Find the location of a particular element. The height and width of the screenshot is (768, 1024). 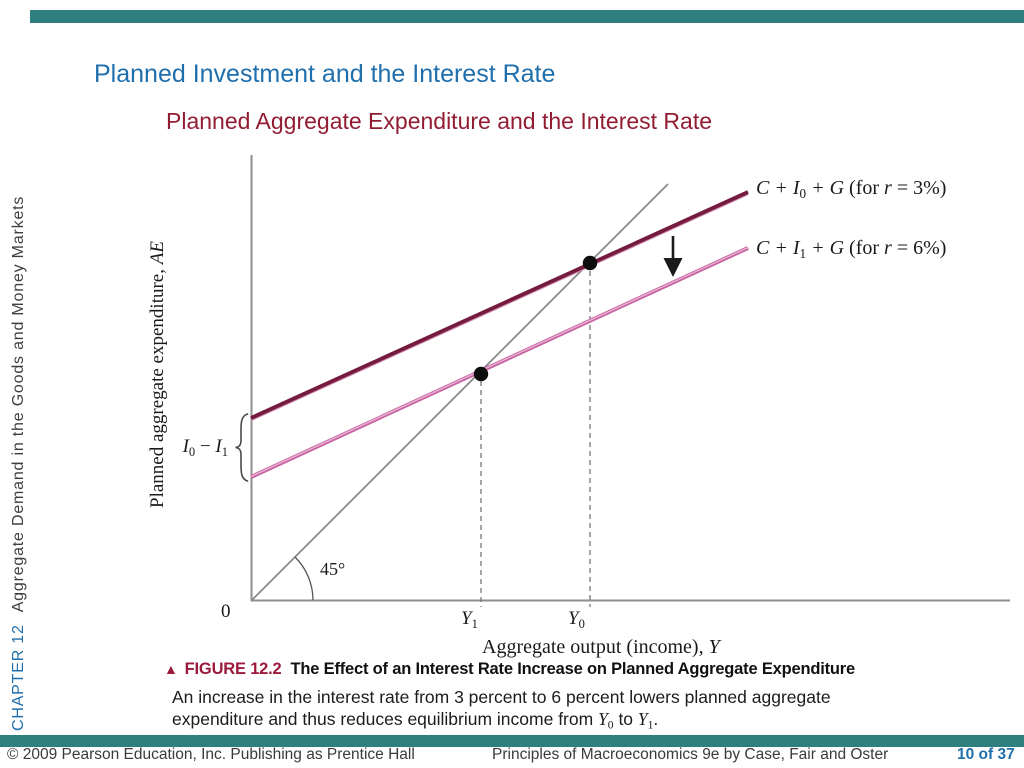

y-axis-label: Planned aggregate expenditure, AE is located at coordinates (158, 374).